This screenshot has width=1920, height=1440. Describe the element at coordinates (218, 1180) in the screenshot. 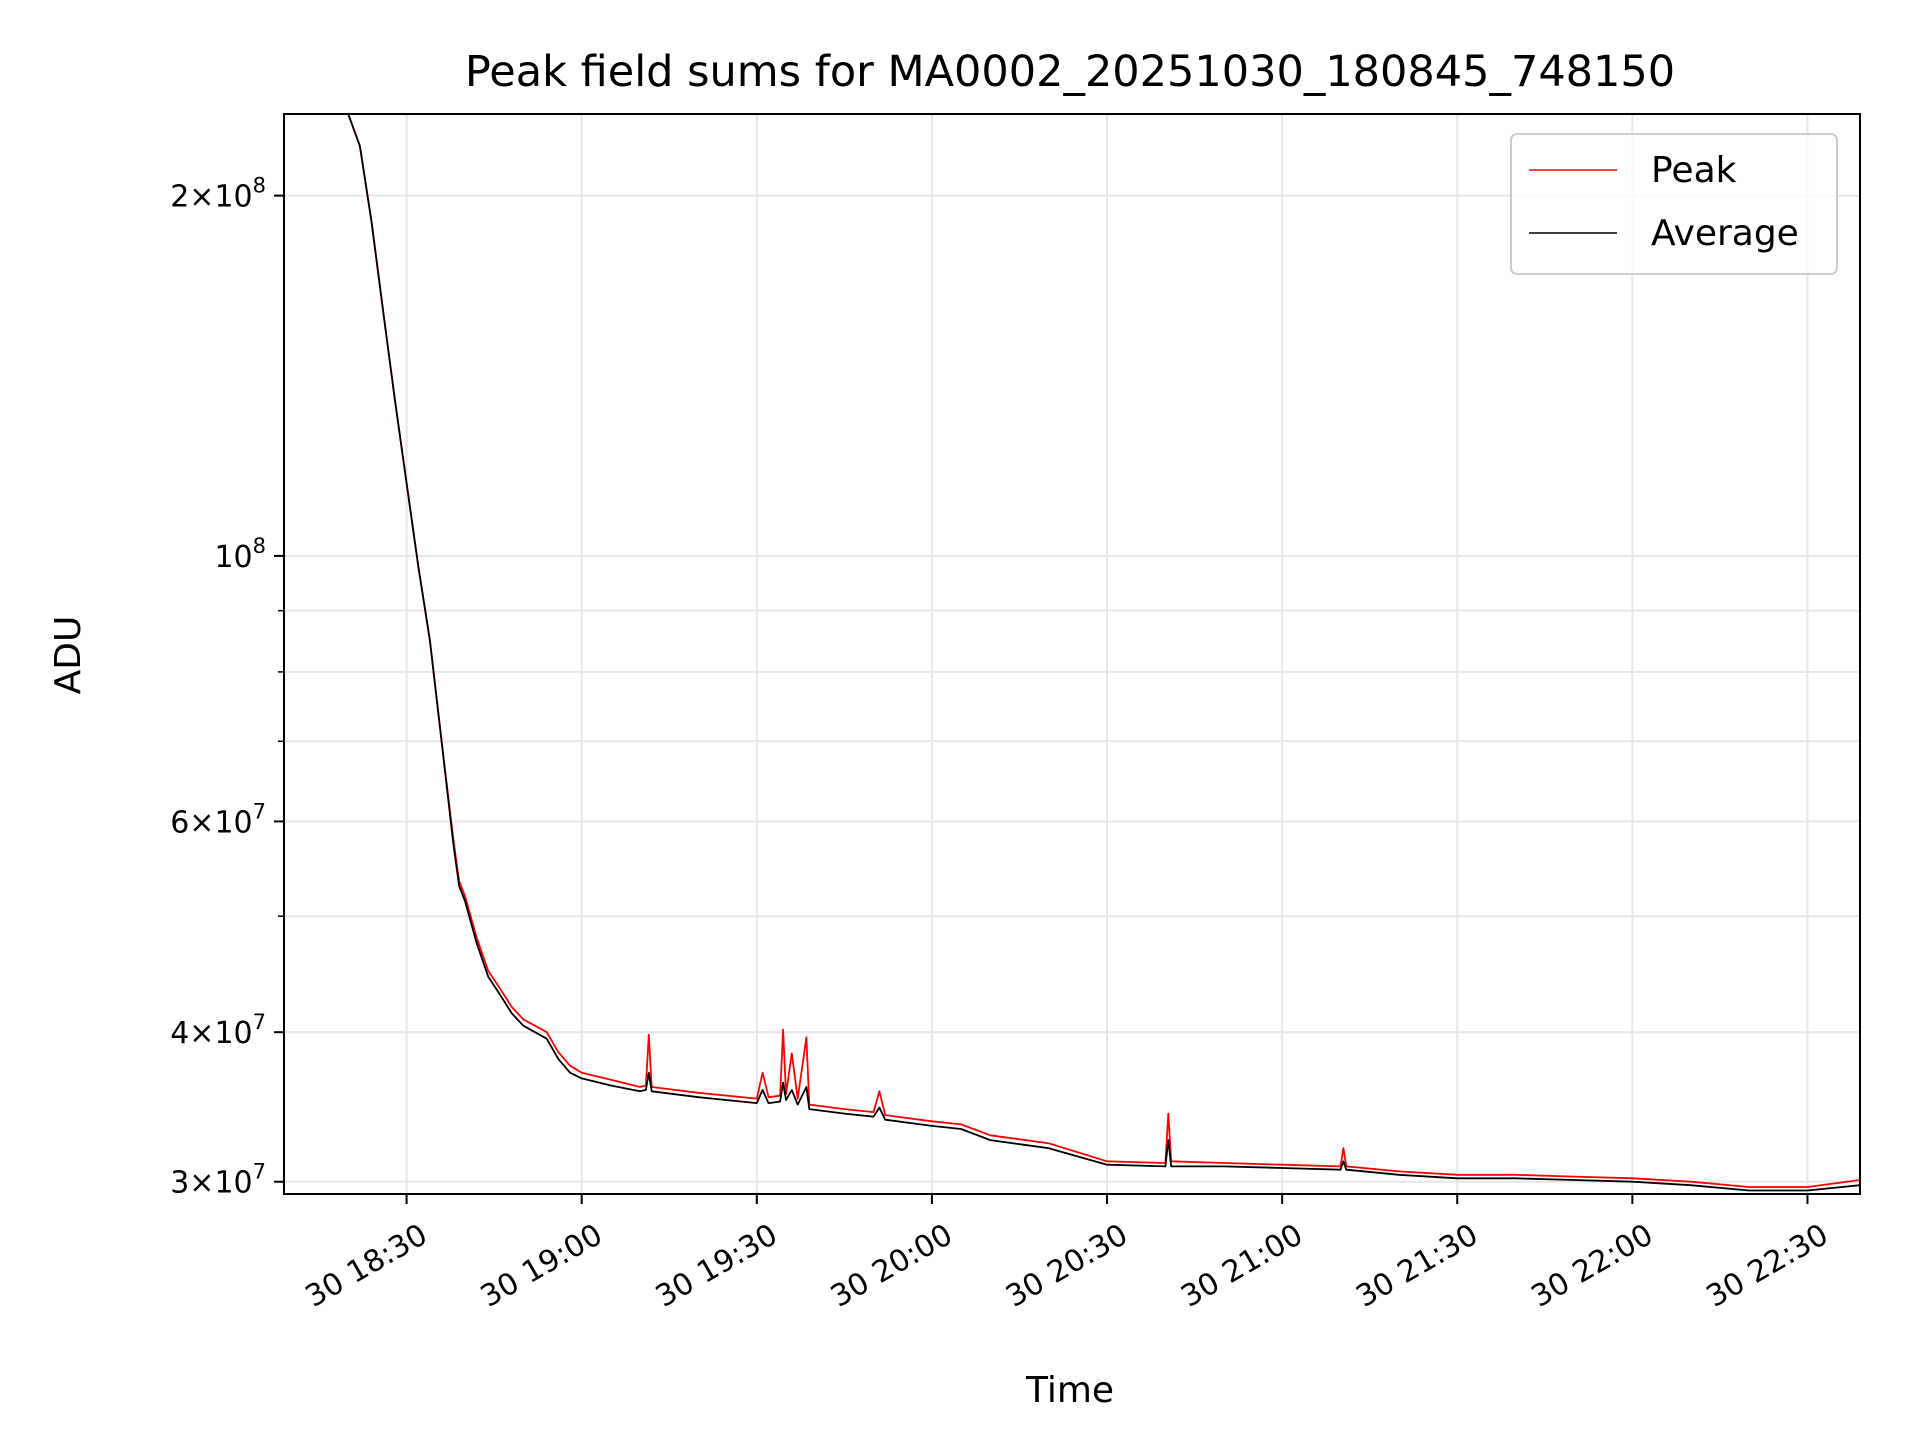

I see `y-tick-label: 3×107` at that location.